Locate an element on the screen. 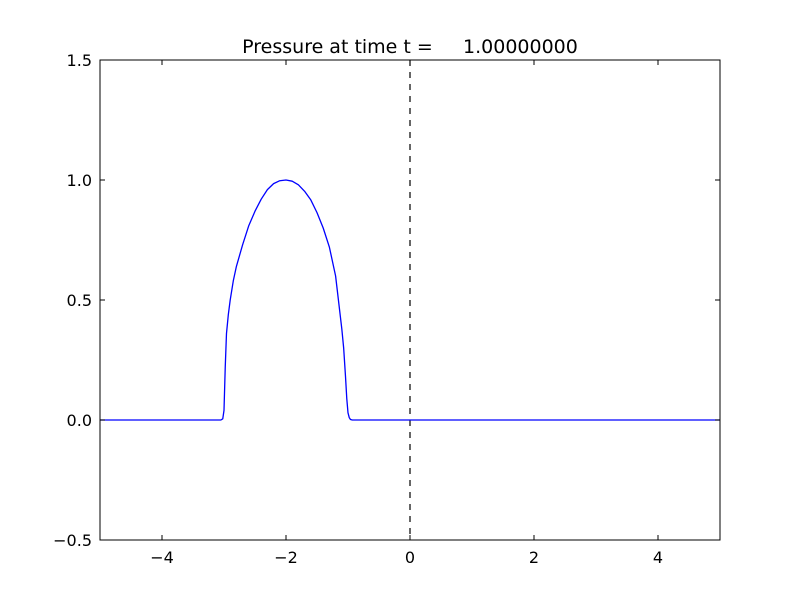 The height and width of the screenshot is (600, 800). y-tick-label: 0.5 is located at coordinates (79, 300).